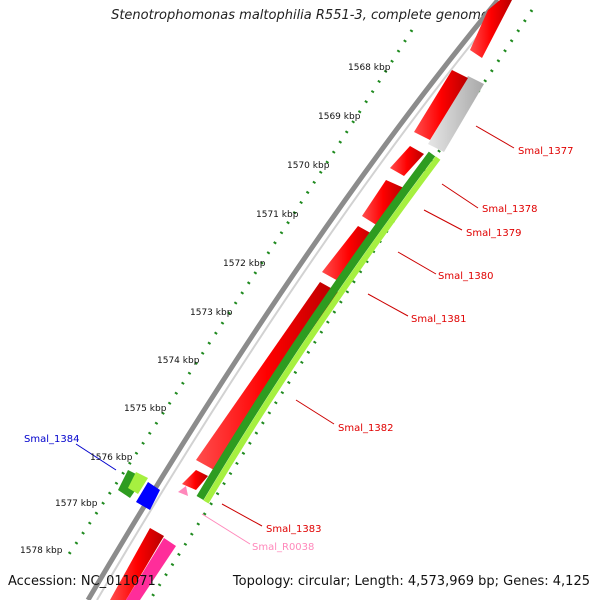 This screenshot has height=600, width=600. What do you see at coordinates (138, 483) in the screenshot?
I see `gene-smal-1384-light` at bounding box center [138, 483].